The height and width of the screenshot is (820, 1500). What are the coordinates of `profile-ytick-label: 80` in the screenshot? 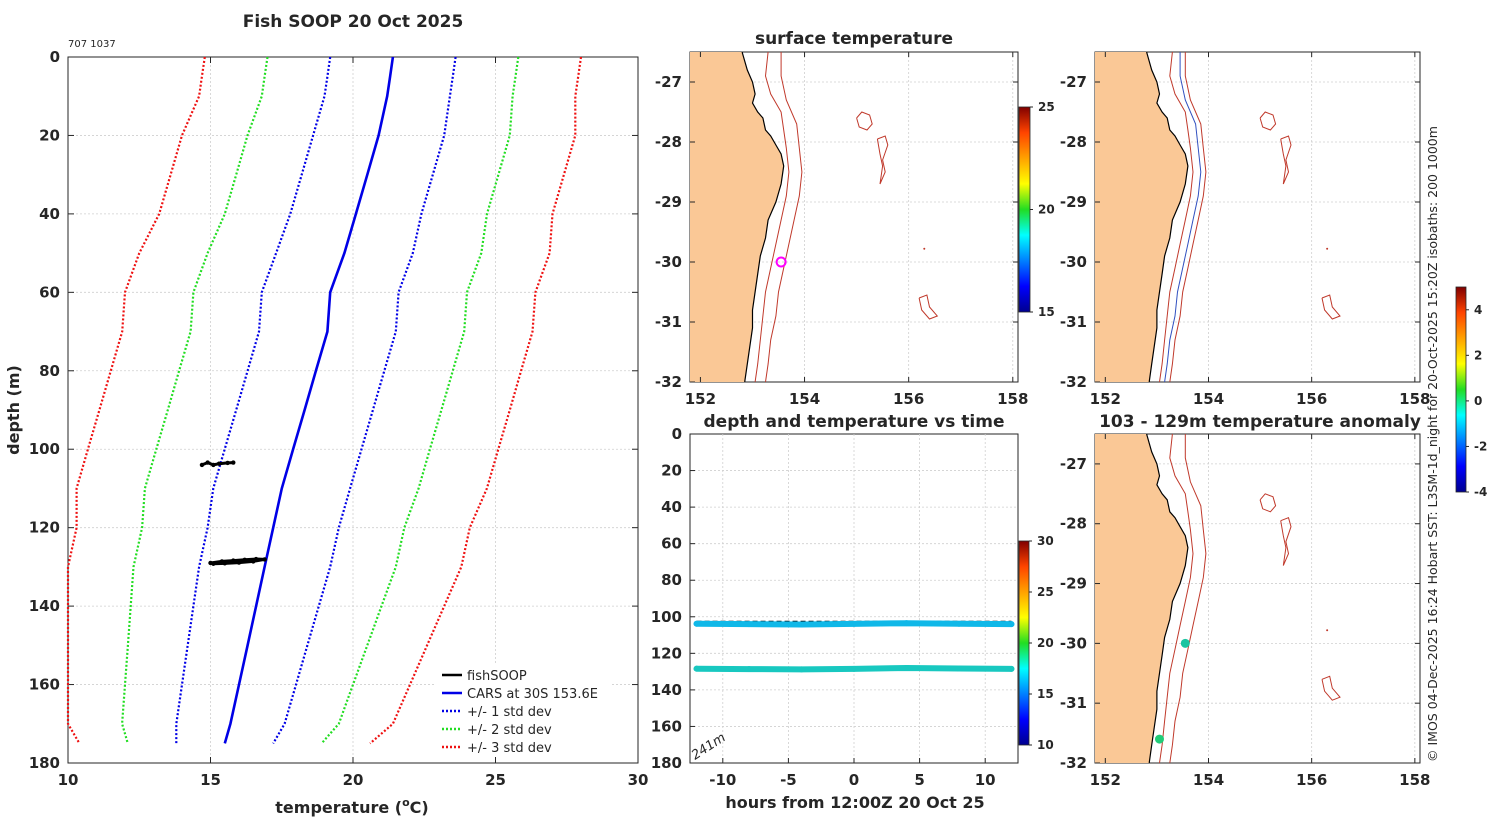 It's located at (49, 371).